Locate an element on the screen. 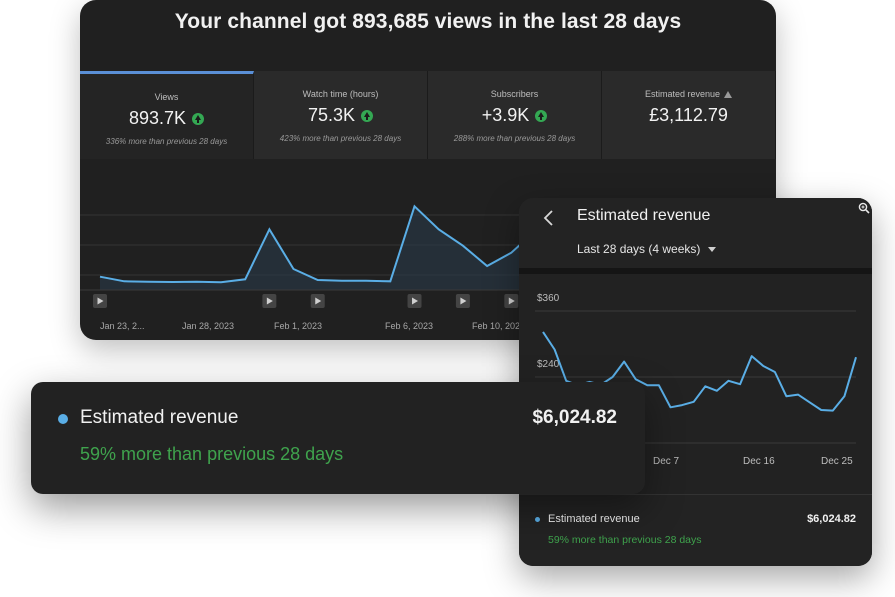 This screenshot has width=895, height=597. metric-value: £3,112.79 is located at coordinates (688, 115).